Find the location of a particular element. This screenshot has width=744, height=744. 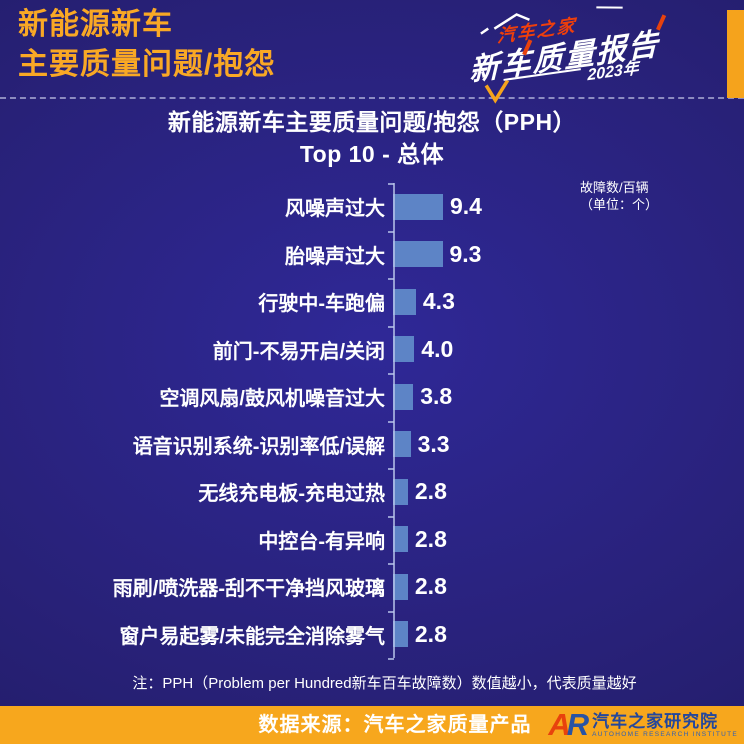

y-axis is located at coordinates (391, 421).